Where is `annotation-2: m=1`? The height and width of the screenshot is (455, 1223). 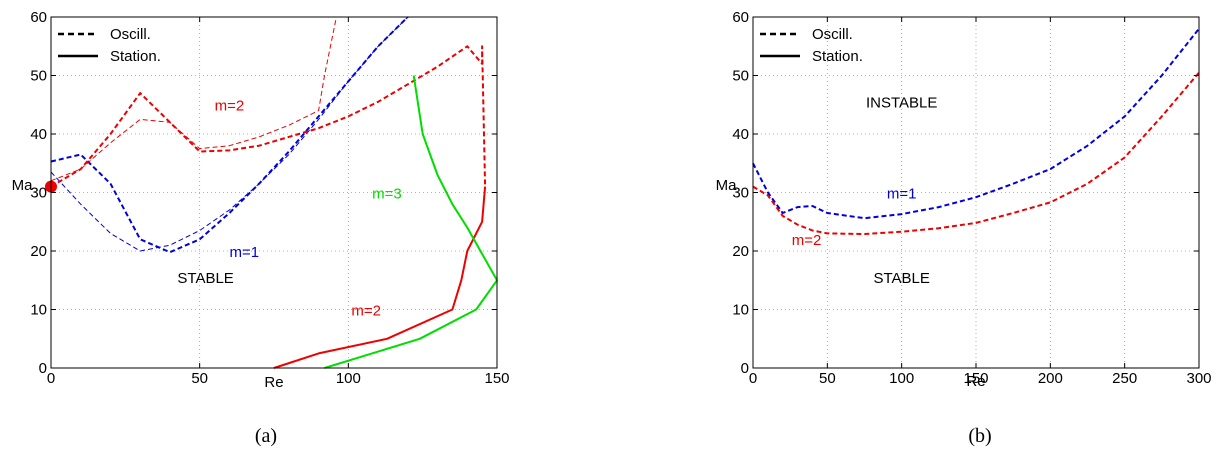
annotation-2: m=1 is located at coordinates (244, 252).